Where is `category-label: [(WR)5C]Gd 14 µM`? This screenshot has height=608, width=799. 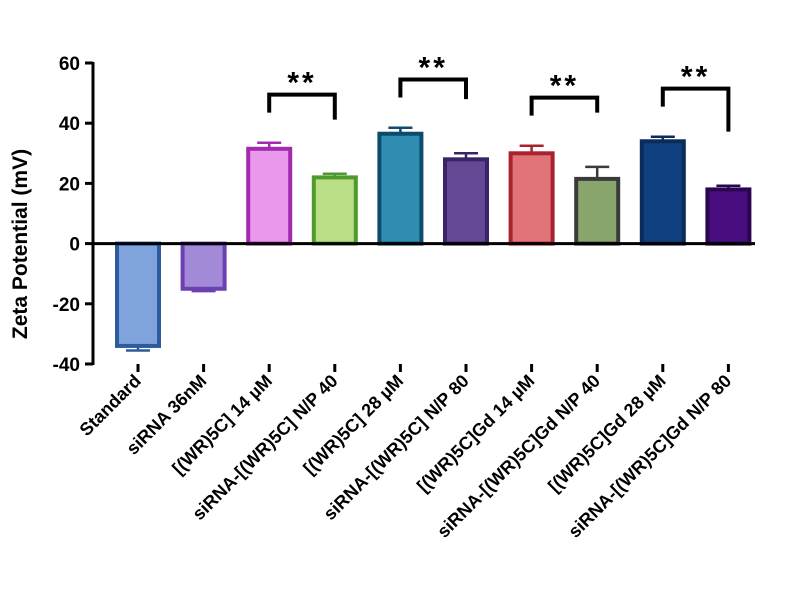 category-label: [(WR)5C]Gd 14 µM is located at coordinates (475, 433).